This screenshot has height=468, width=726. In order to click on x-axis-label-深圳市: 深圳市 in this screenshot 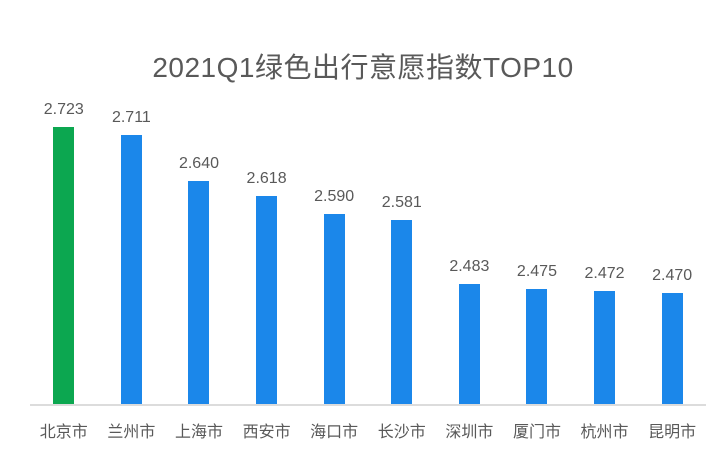, I will do `click(469, 432)`.